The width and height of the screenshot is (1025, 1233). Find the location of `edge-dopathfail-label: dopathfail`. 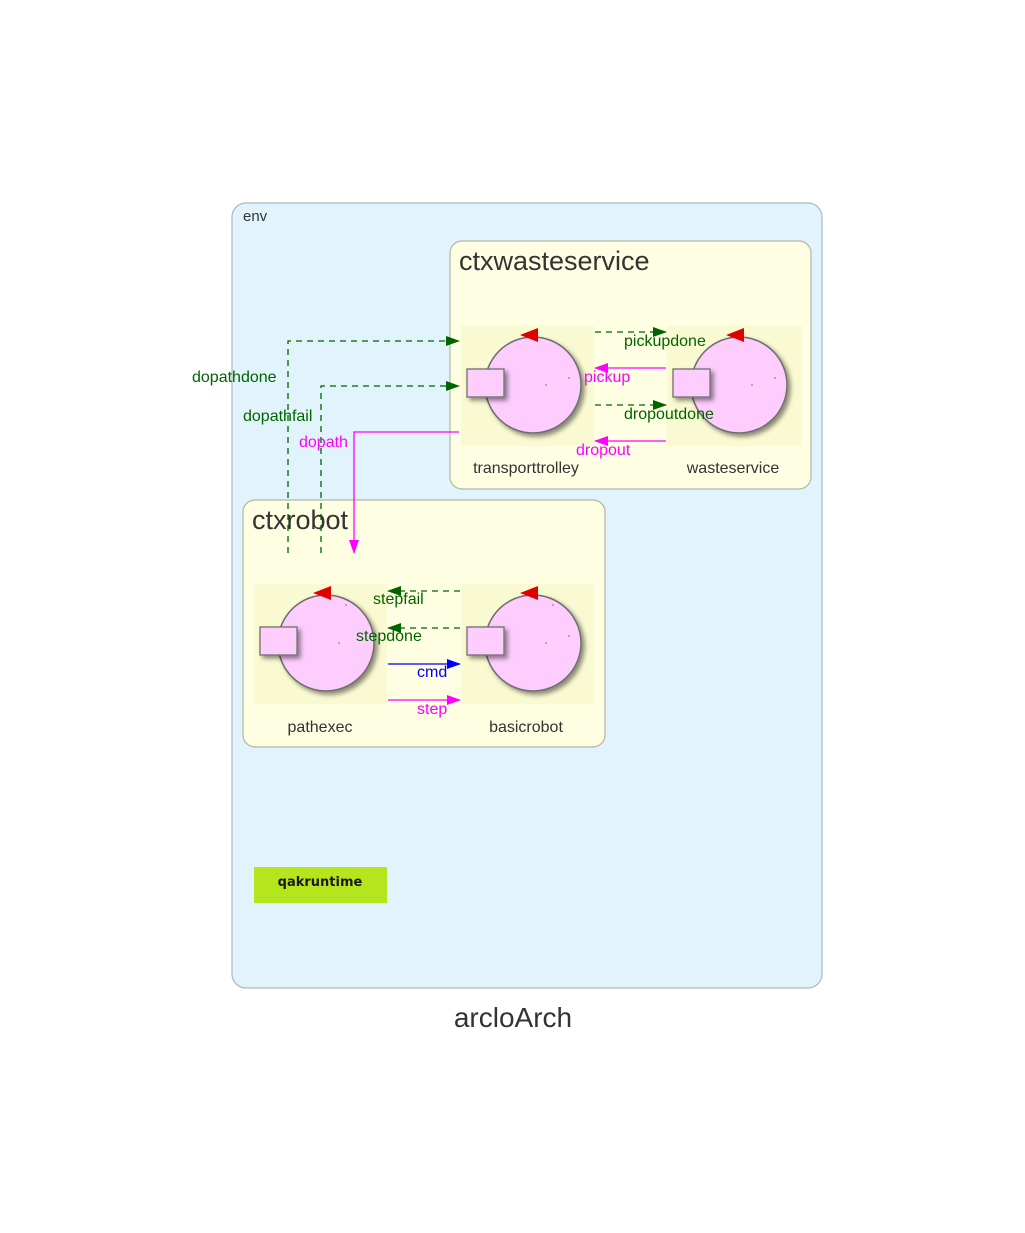

edge-dopathfail-label: dopathfail is located at coordinates (277, 416).